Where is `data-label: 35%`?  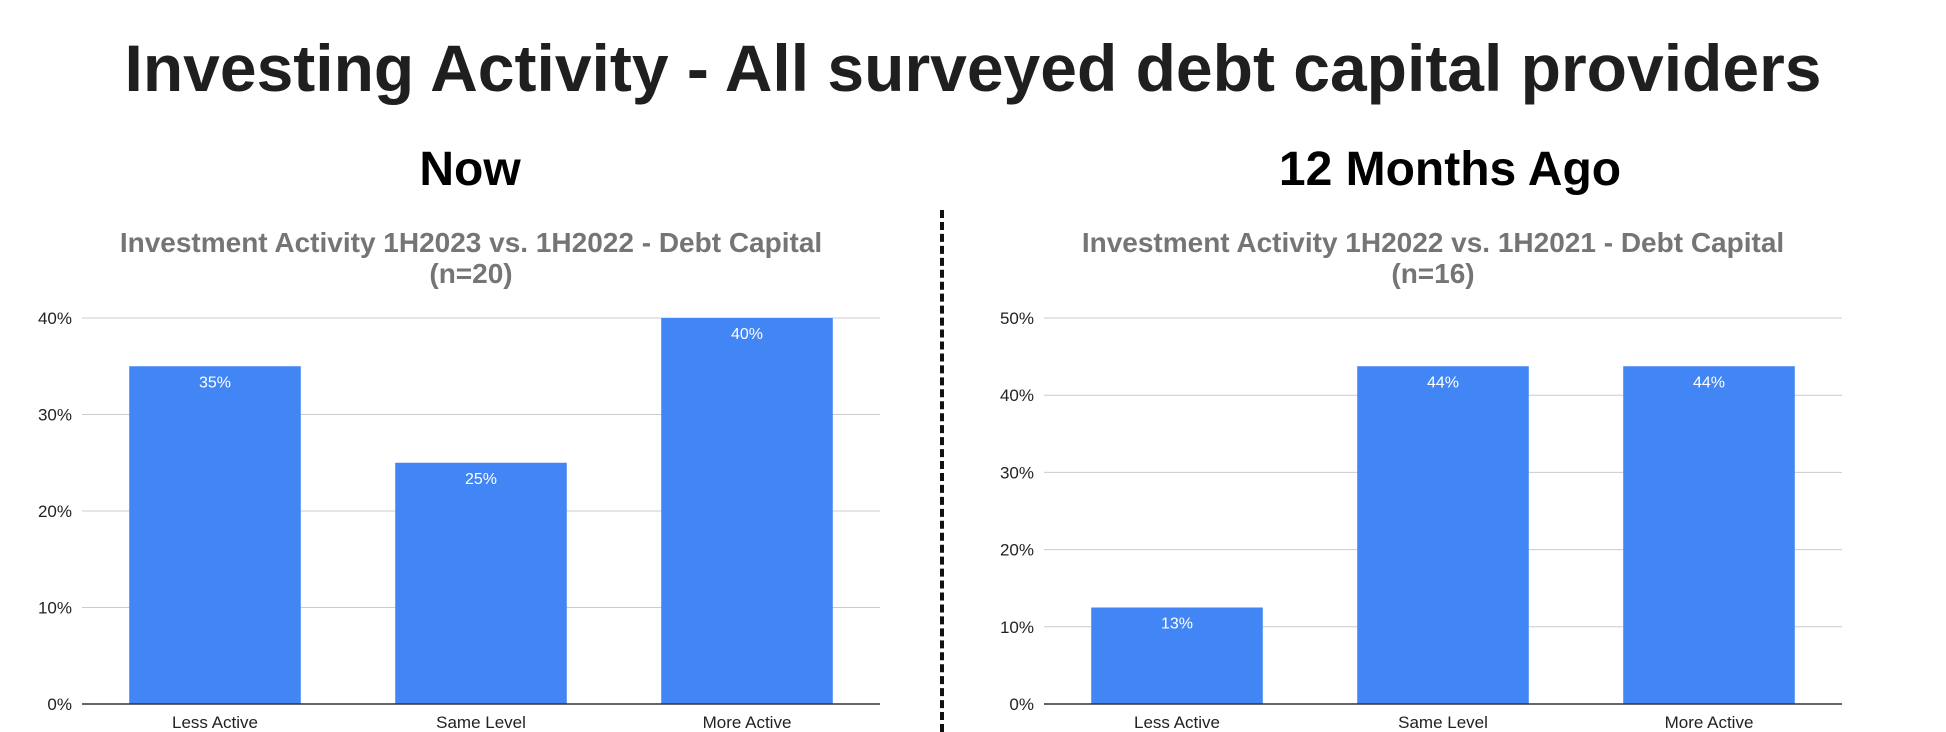
data-label: 35% is located at coordinates (215, 382).